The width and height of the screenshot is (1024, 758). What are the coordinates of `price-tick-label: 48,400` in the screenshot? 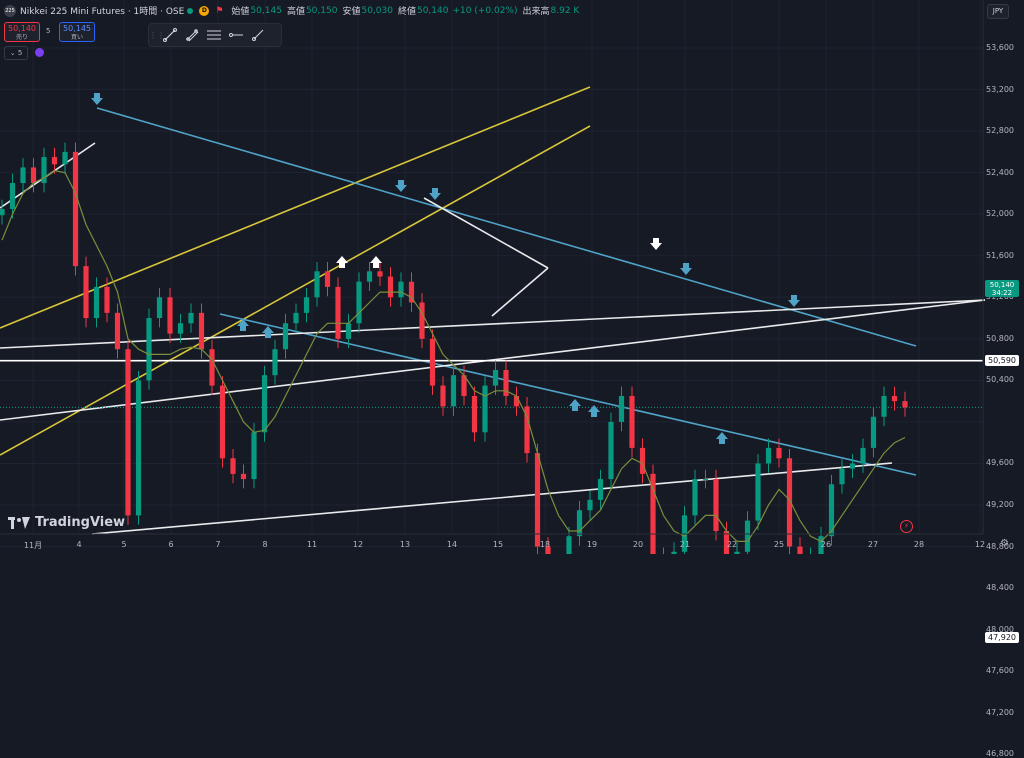 It's located at (1000, 588).